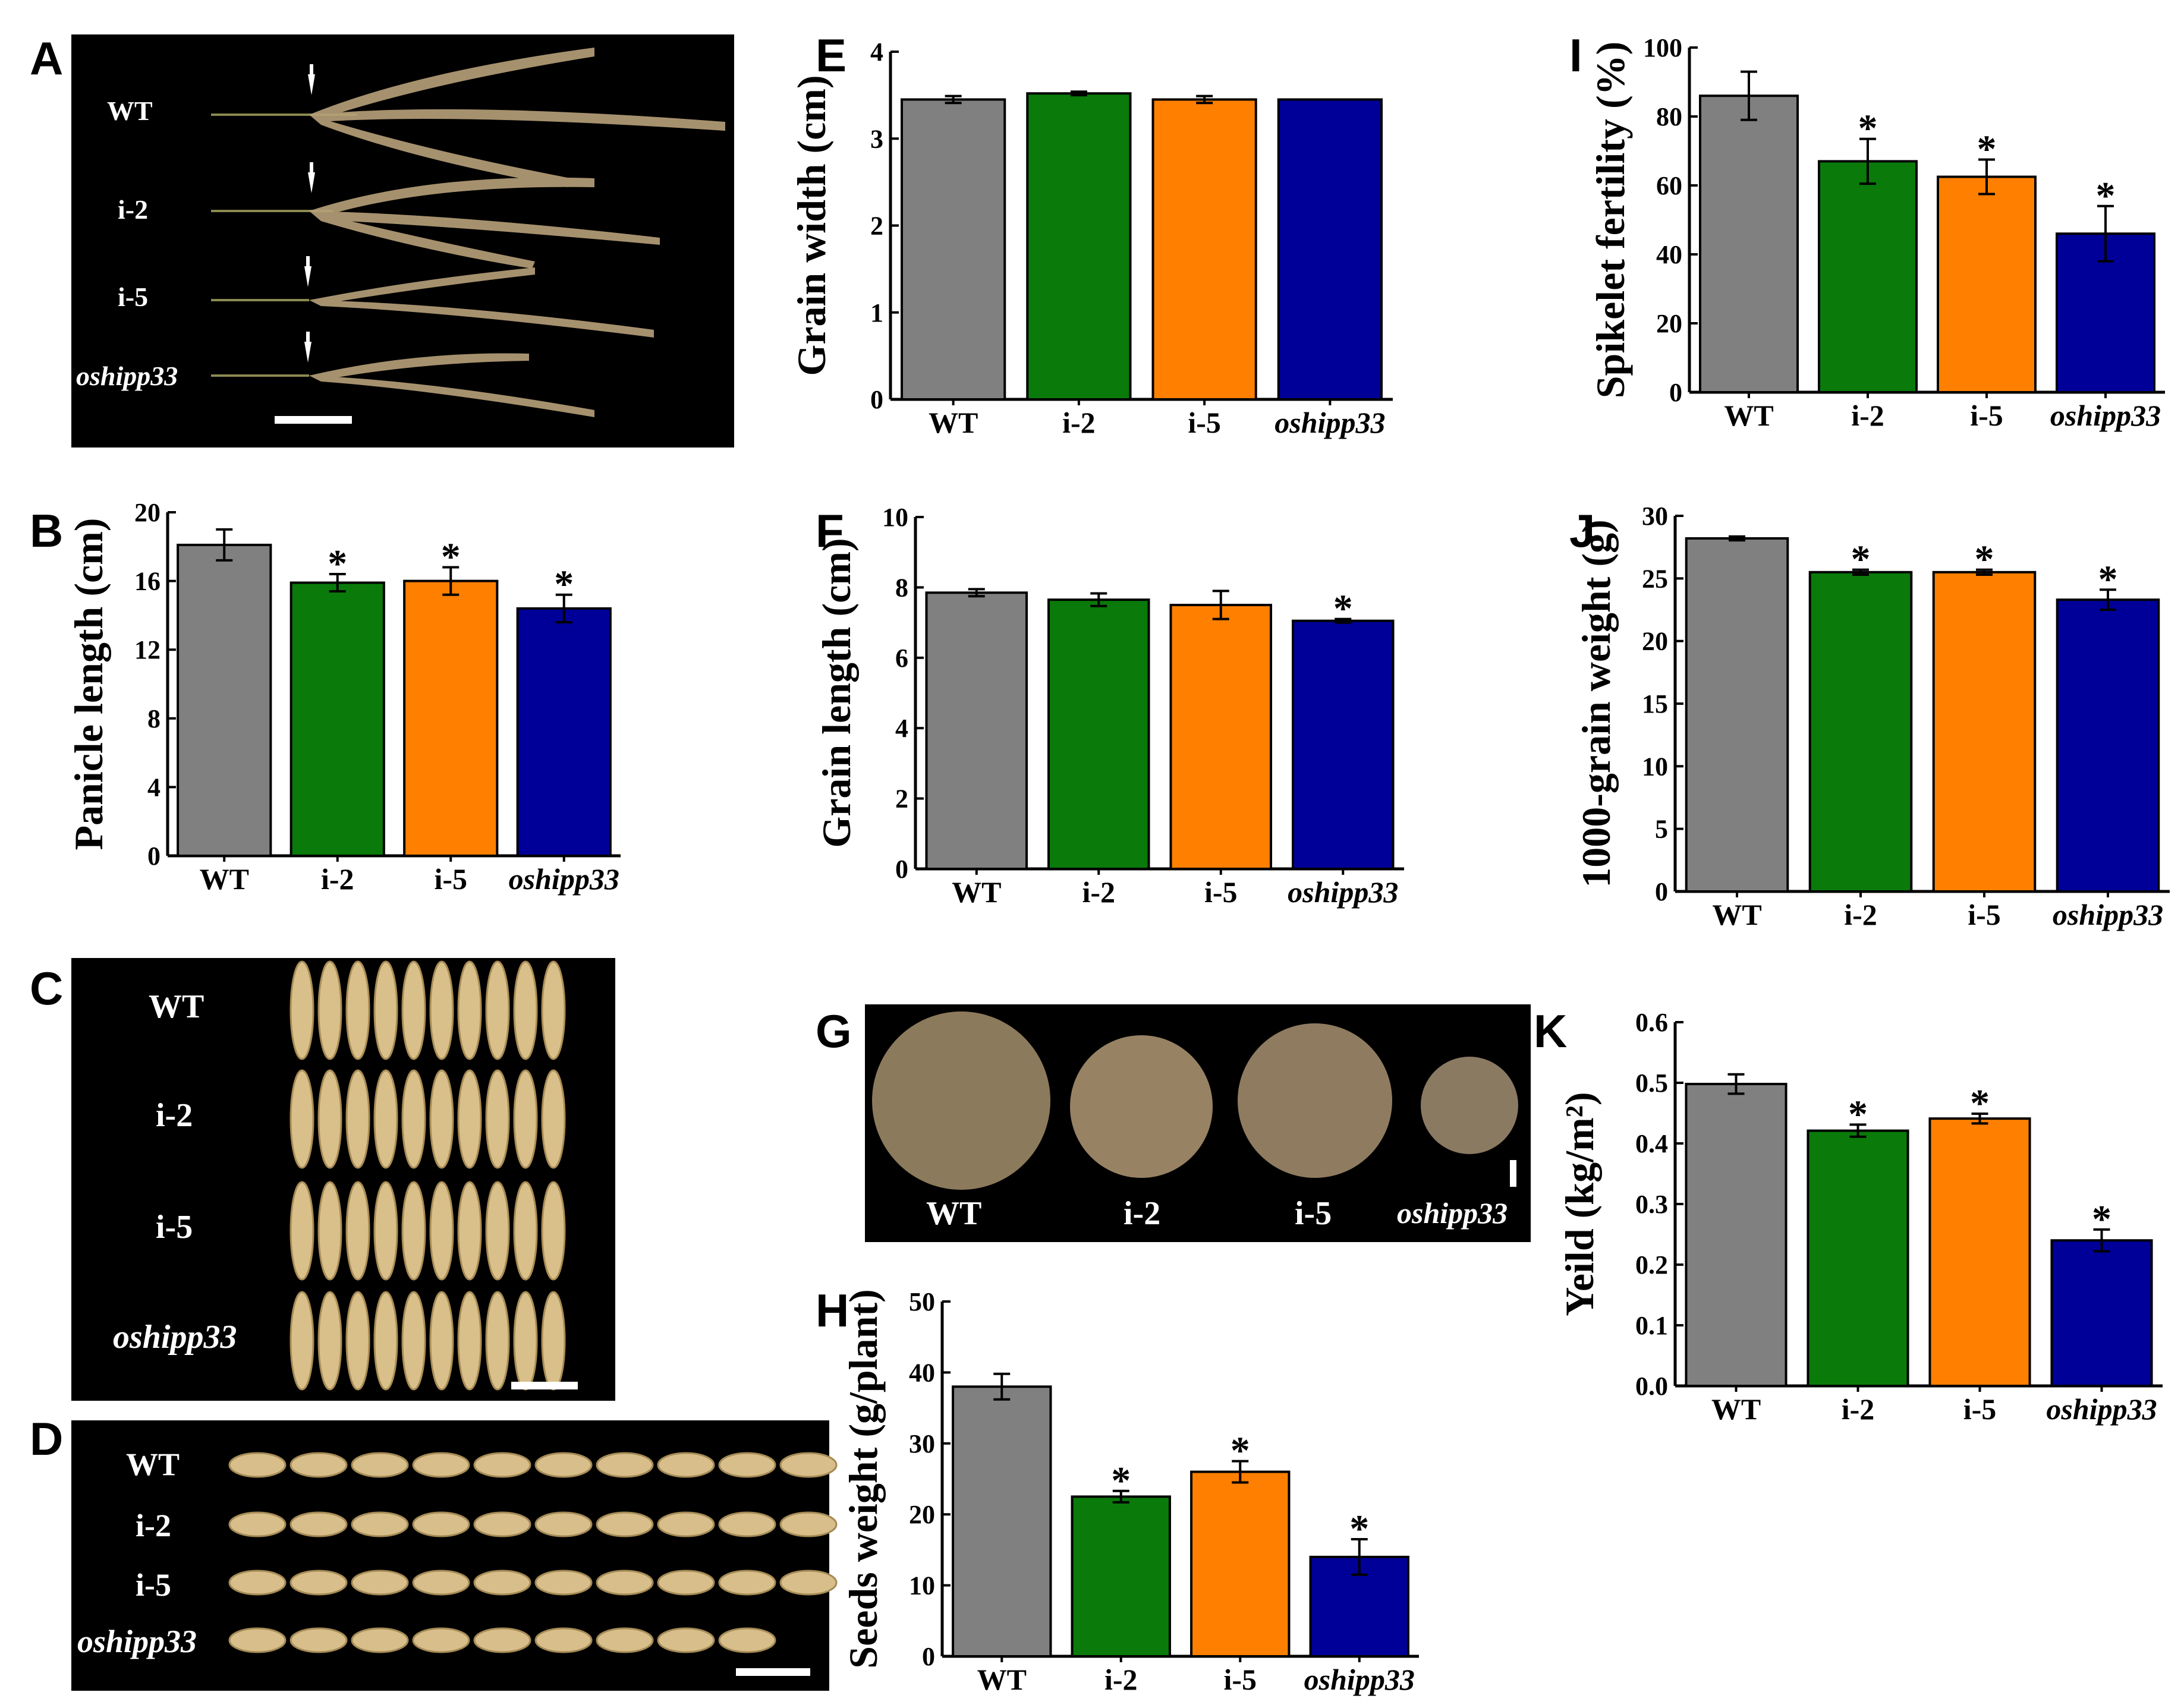 This screenshot has height=1708, width=2184. What do you see at coordinates (953, 1213) in the screenshot?
I see `photo-g-label-wt: WT` at bounding box center [953, 1213].